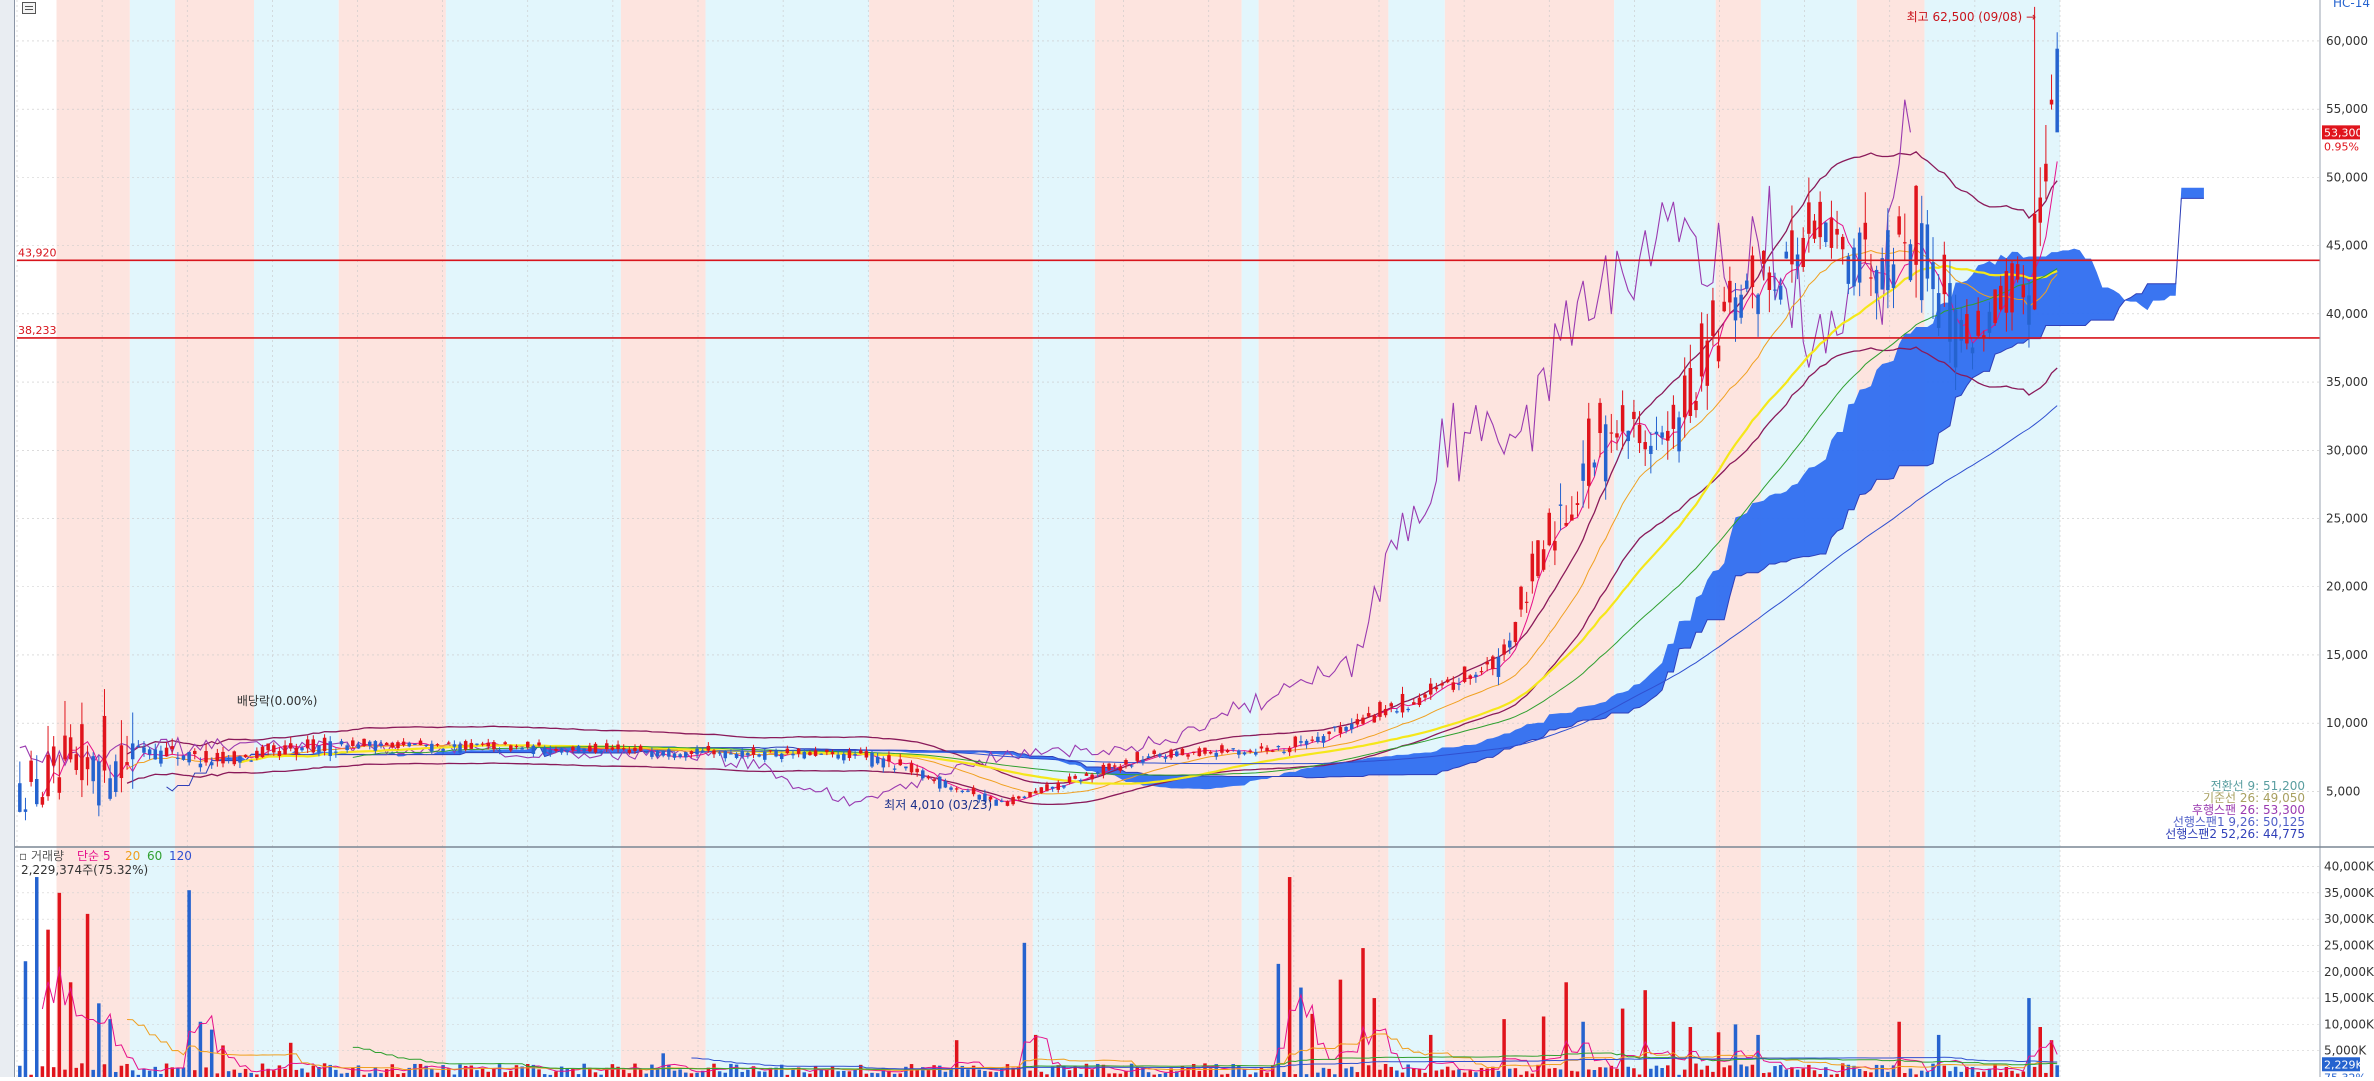  What do you see at coordinates (7, 538) in the screenshot?
I see `left-panel-edge` at bounding box center [7, 538].